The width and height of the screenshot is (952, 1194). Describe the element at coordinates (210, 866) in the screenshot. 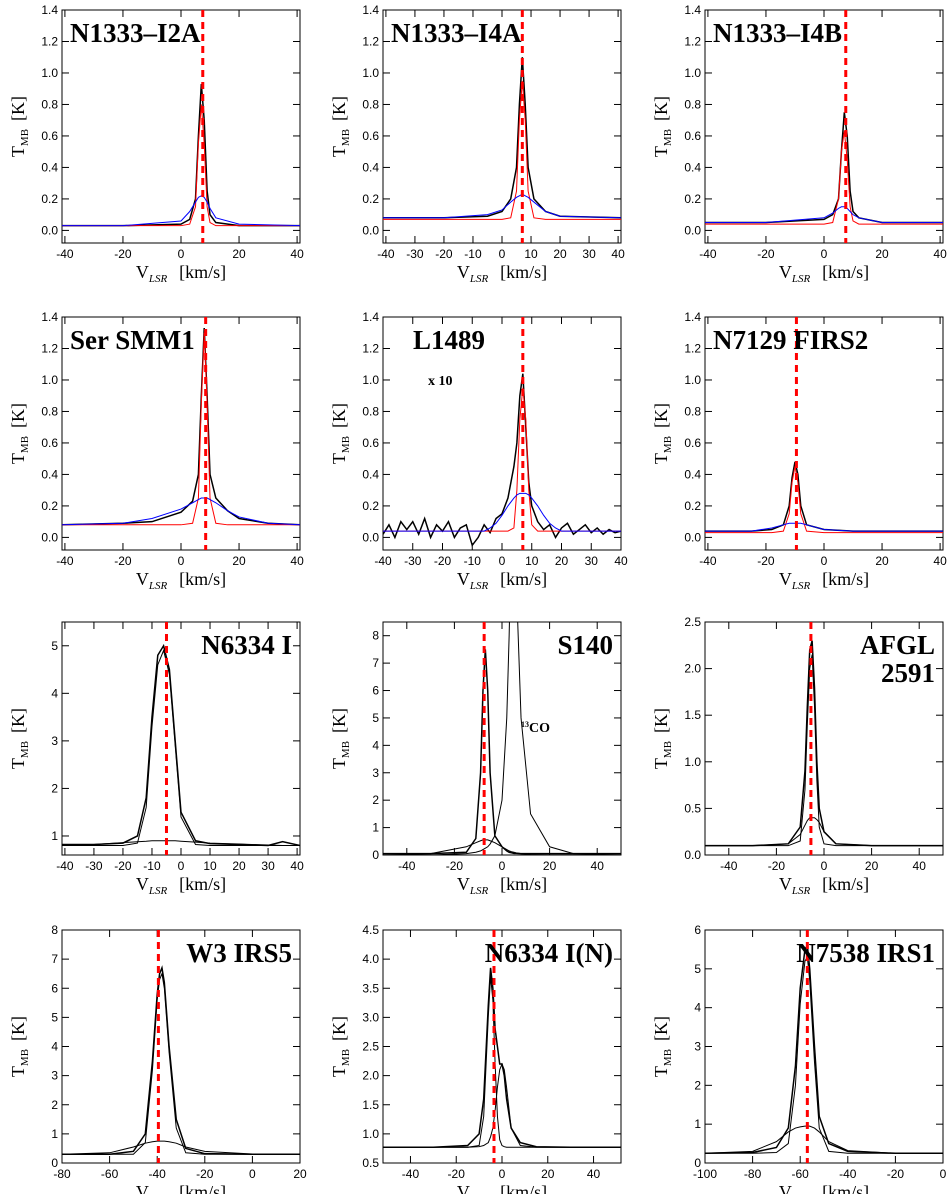

I see `x-tick-label: 10` at that location.